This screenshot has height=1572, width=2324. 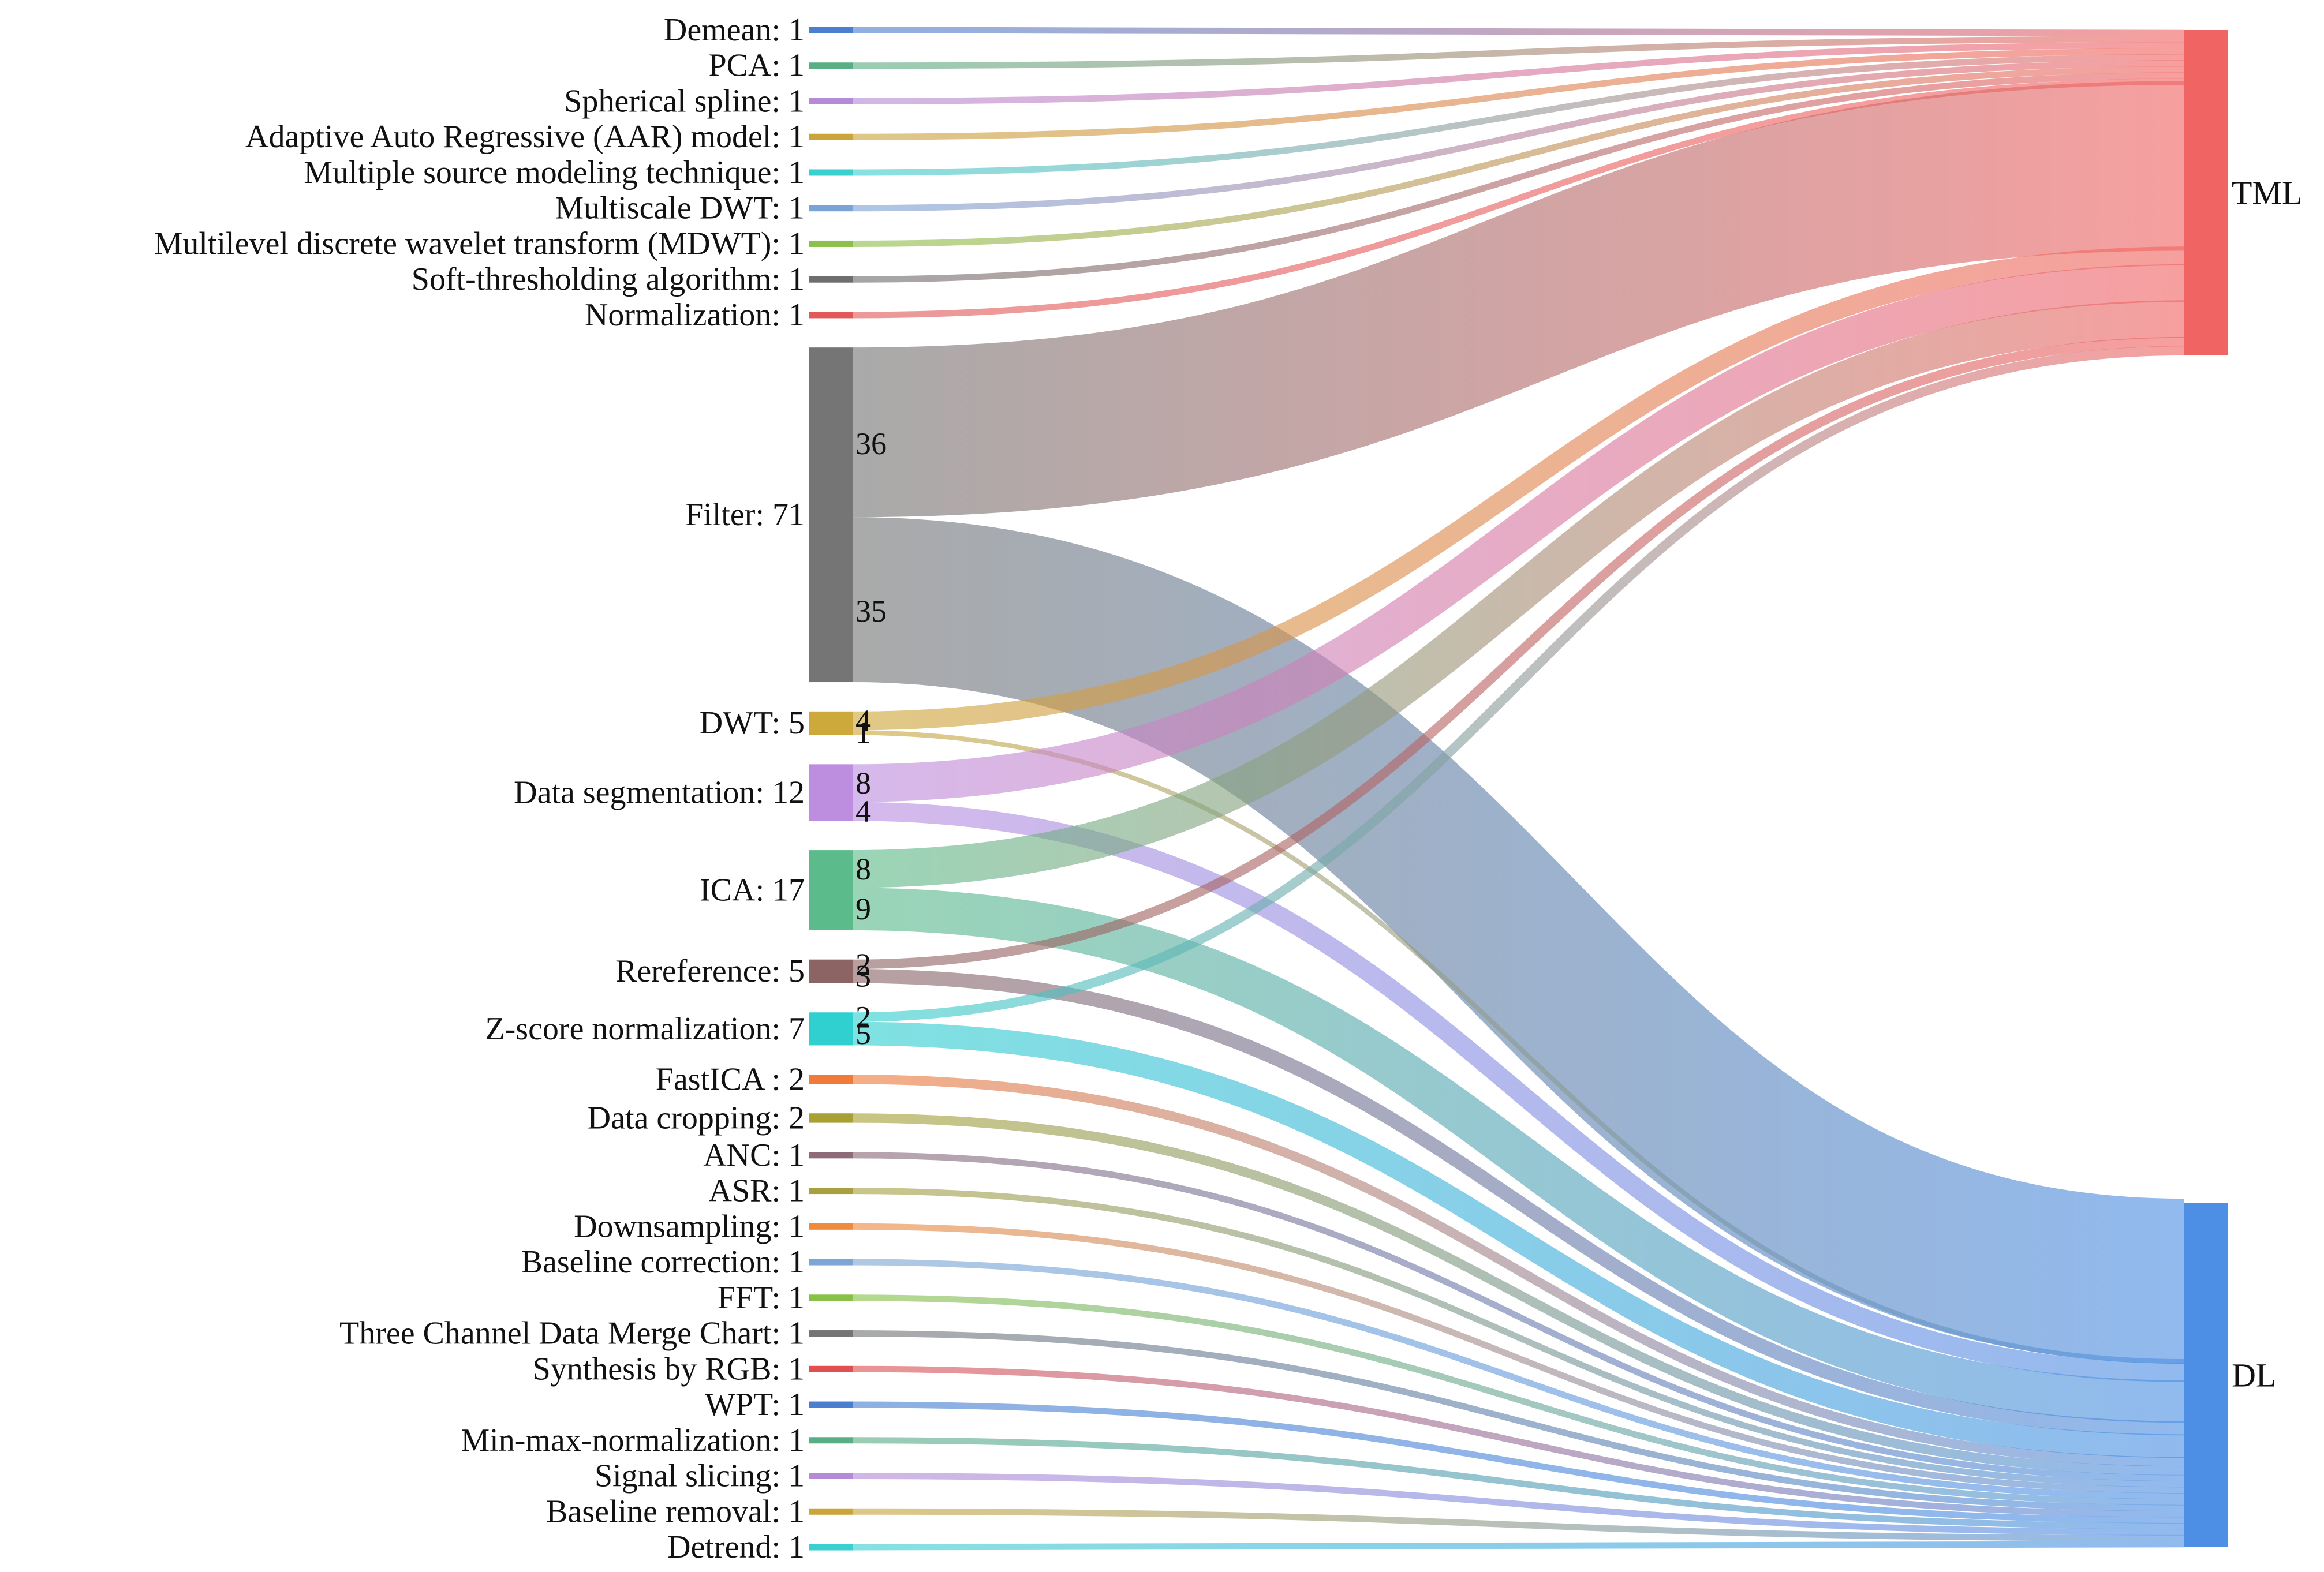 What do you see at coordinates (831, 244) in the screenshot?
I see `source-node-multilevel-discrete-wavelet-transform-mdwt` at bounding box center [831, 244].